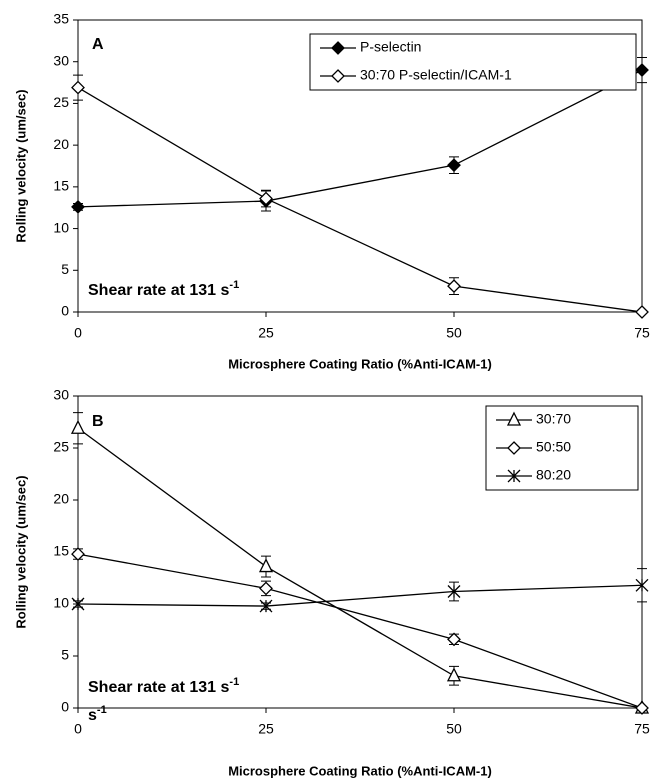 This screenshot has height=780, width=654. Describe the element at coordinates (92, 715) in the screenshot. I see `annotation-text: s` at that location.